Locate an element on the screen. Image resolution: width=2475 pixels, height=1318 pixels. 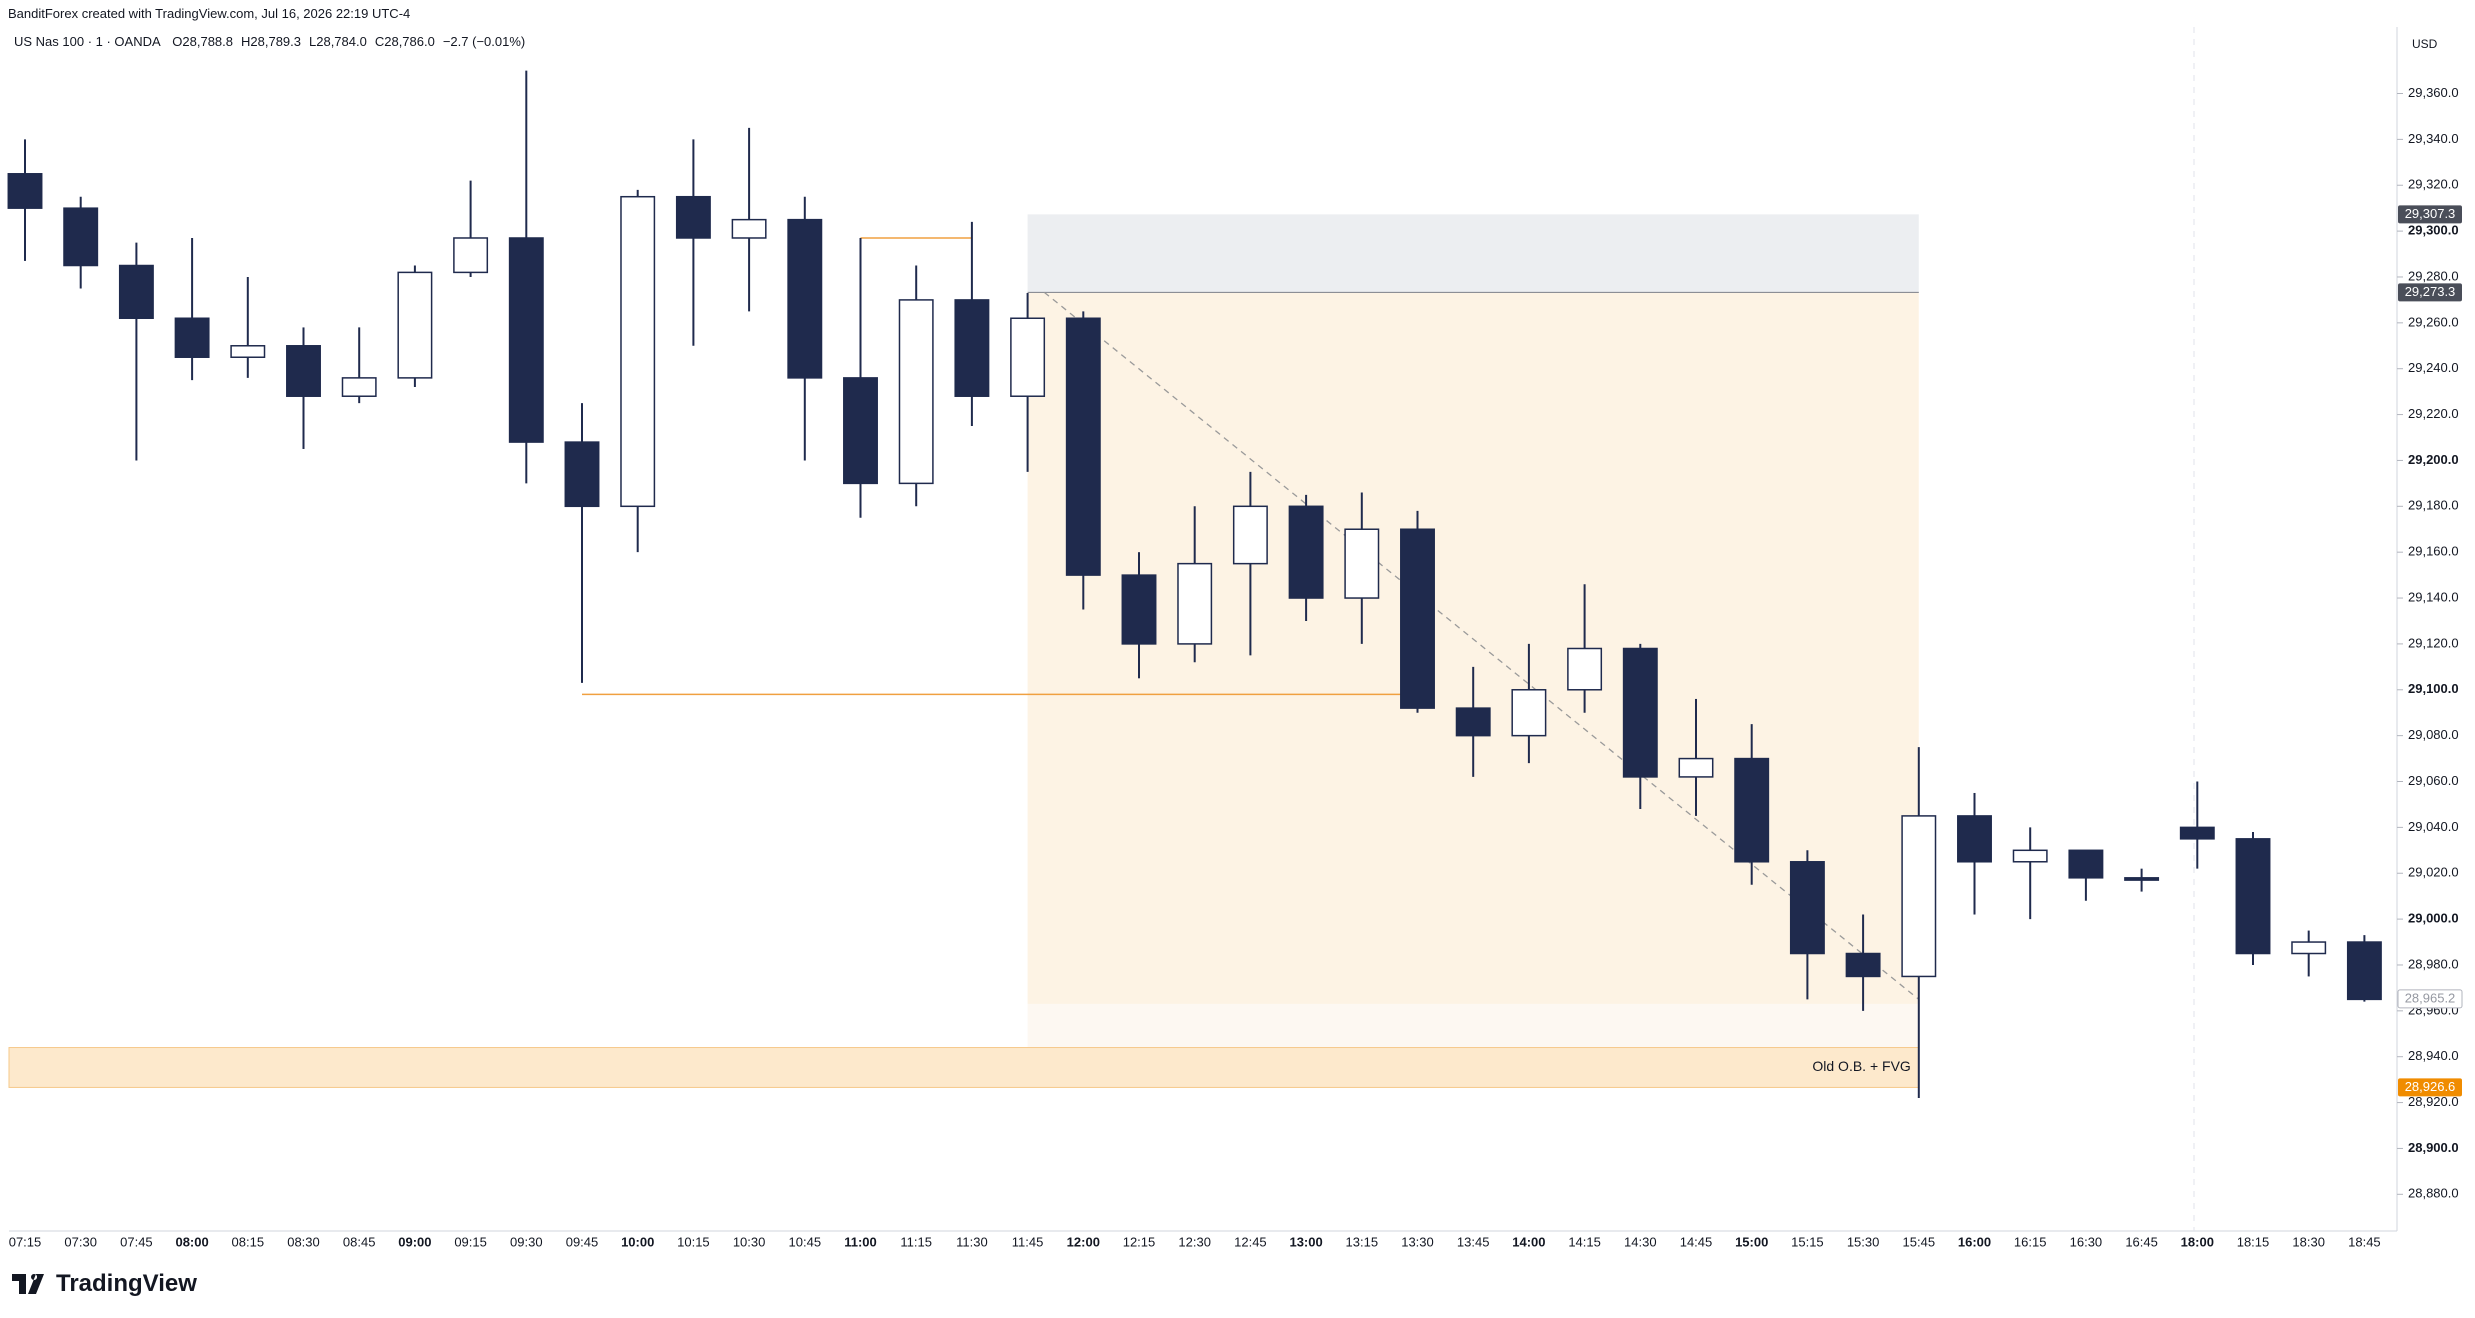
y-tick-label: 29,240.0 is located at coordinates (2433, 367).